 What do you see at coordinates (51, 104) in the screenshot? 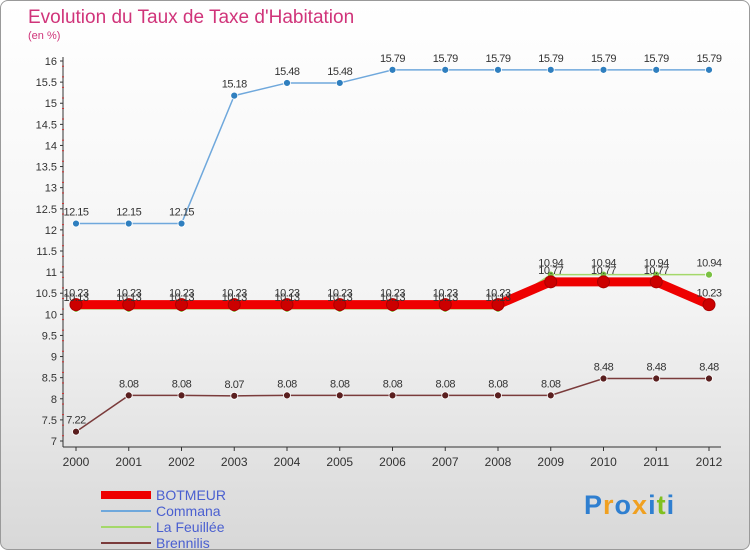
I see `y-tick-label: 15` at bounding box center [51, 104].